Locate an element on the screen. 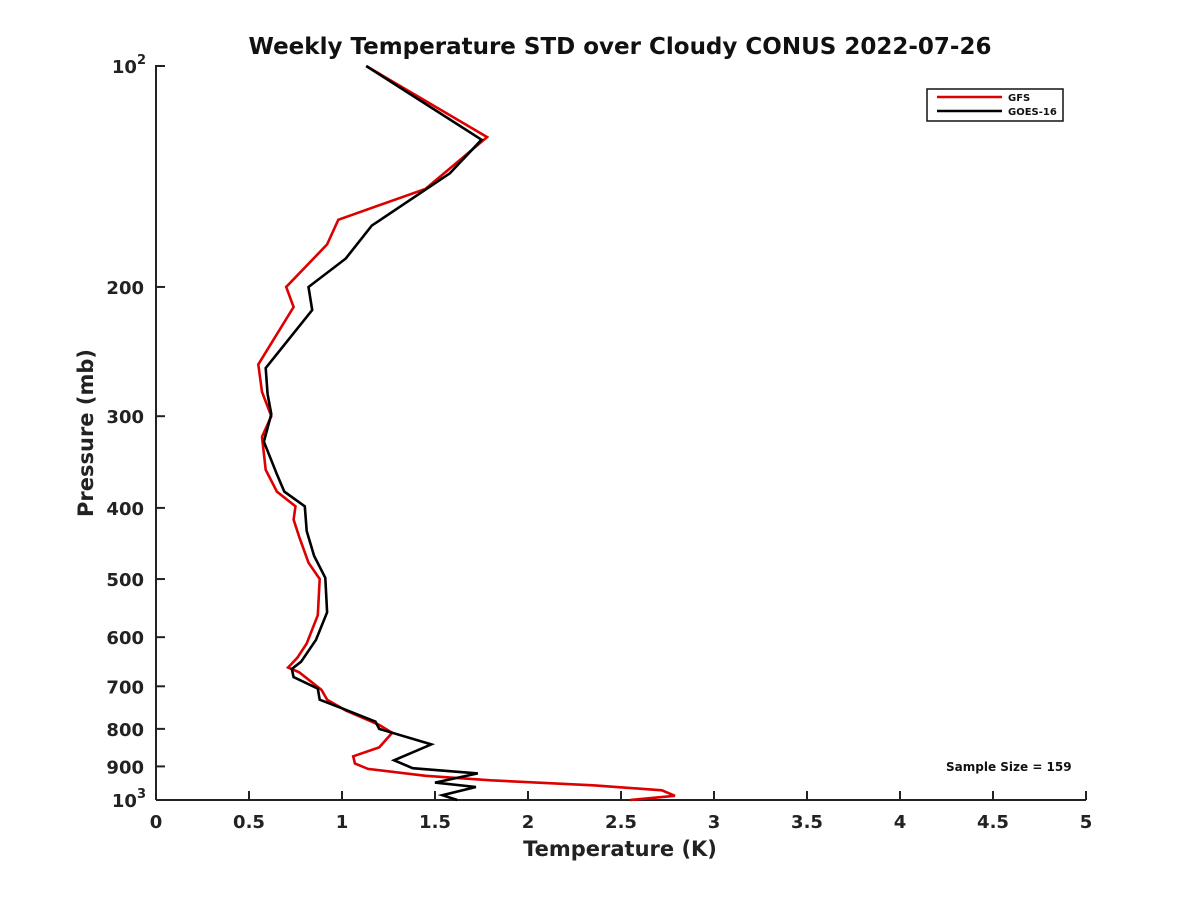  x-tick-label: 1.5 is located at coordinates (435, 822).